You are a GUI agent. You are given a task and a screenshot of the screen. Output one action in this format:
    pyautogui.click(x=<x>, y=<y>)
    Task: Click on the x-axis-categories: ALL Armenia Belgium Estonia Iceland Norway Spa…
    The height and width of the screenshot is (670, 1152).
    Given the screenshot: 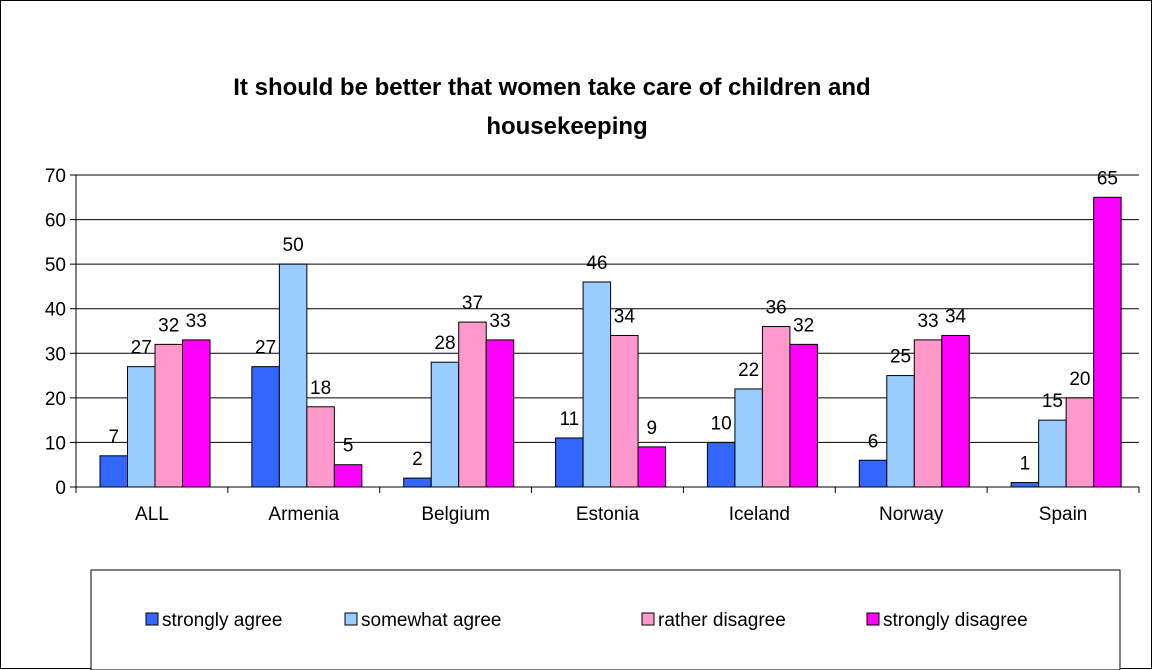 What is the action you would take?
    pyautogui.click(x=611, y=514)
    